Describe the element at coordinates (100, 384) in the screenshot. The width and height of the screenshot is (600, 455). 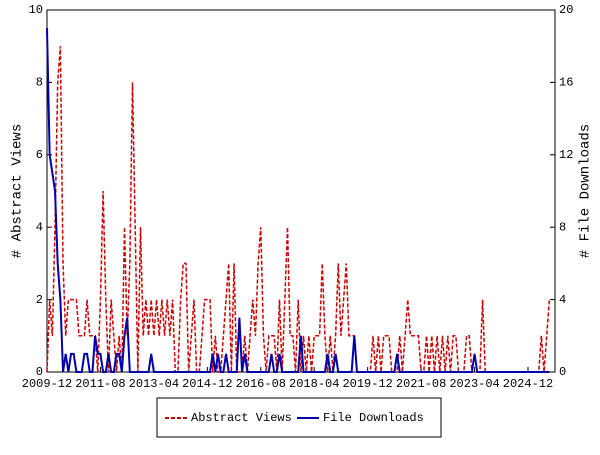
I see `x-tick-label: 2011-08` at that location.